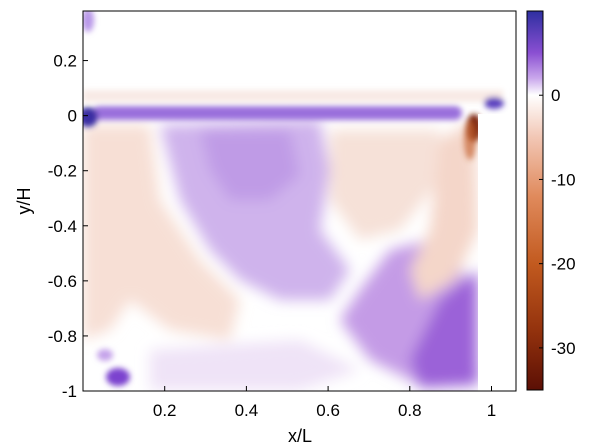  I want to click on colorbar-tick-label: -30, so click(563, 348).